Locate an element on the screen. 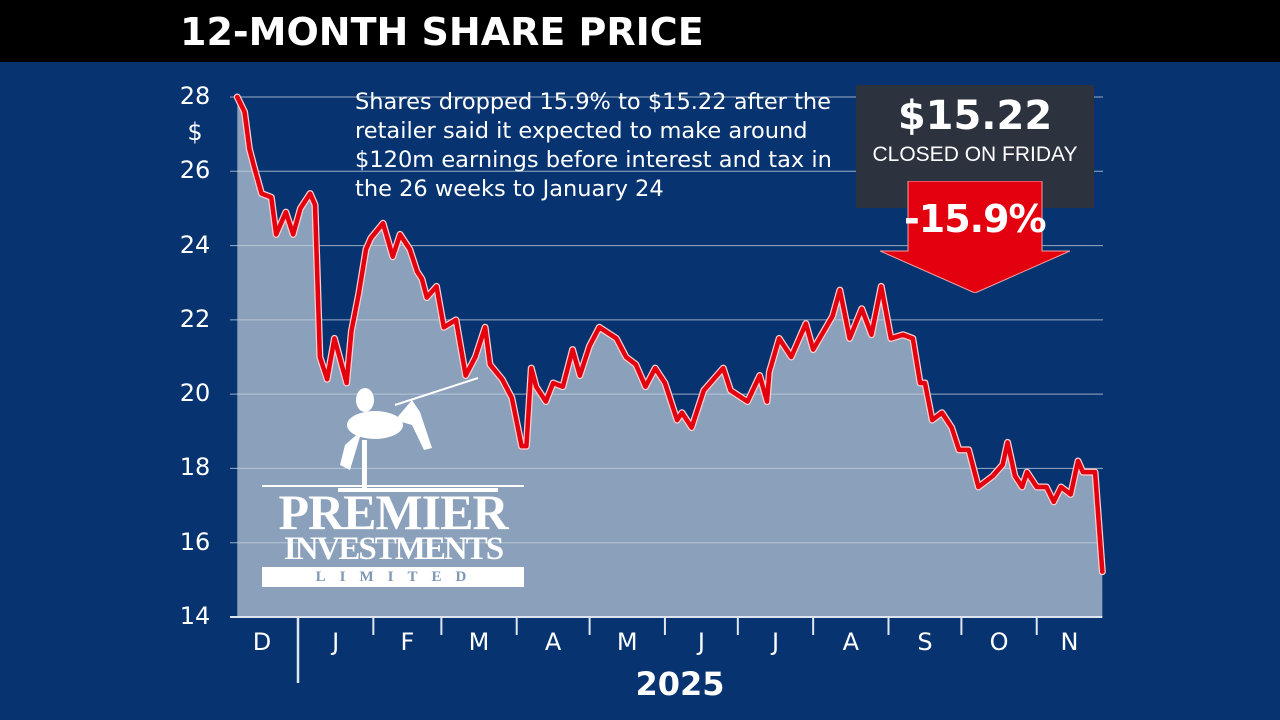  lance-icon is located at coordinates (436, 391).